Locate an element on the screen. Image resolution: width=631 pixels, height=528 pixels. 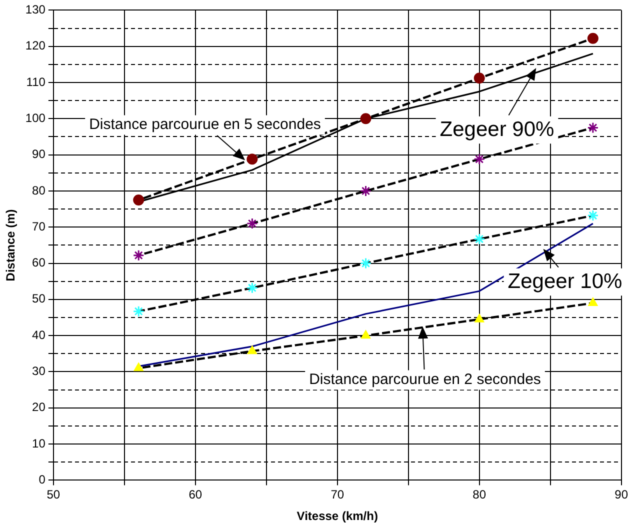
annotation: Distance parcourue en 5 secondes is located at coordinates (205, 125).